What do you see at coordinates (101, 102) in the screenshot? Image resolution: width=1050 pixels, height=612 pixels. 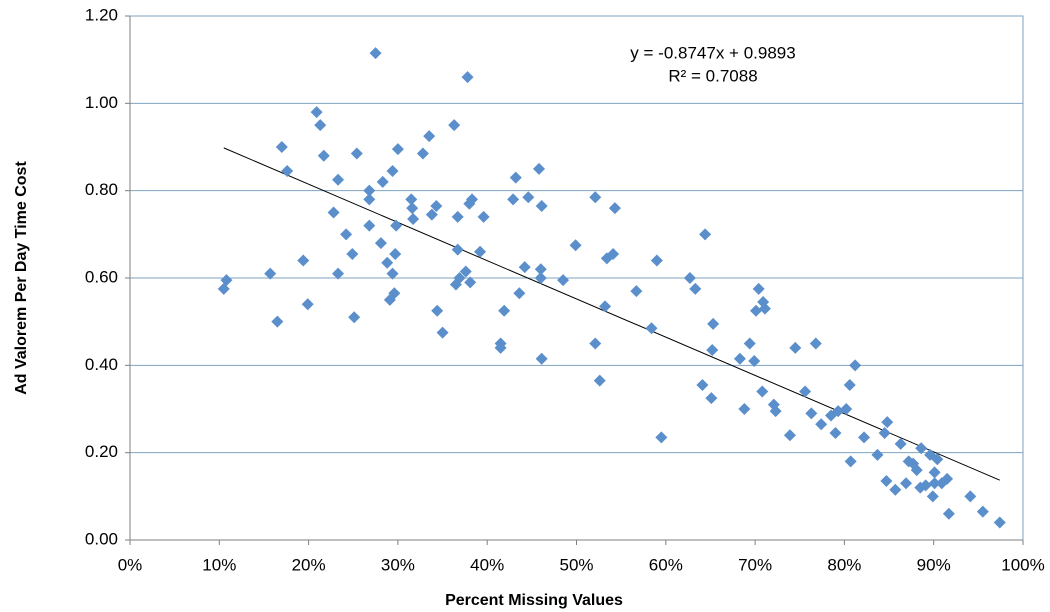 I see `y-tick-label: 1.00` at bounding box center [101, 102].